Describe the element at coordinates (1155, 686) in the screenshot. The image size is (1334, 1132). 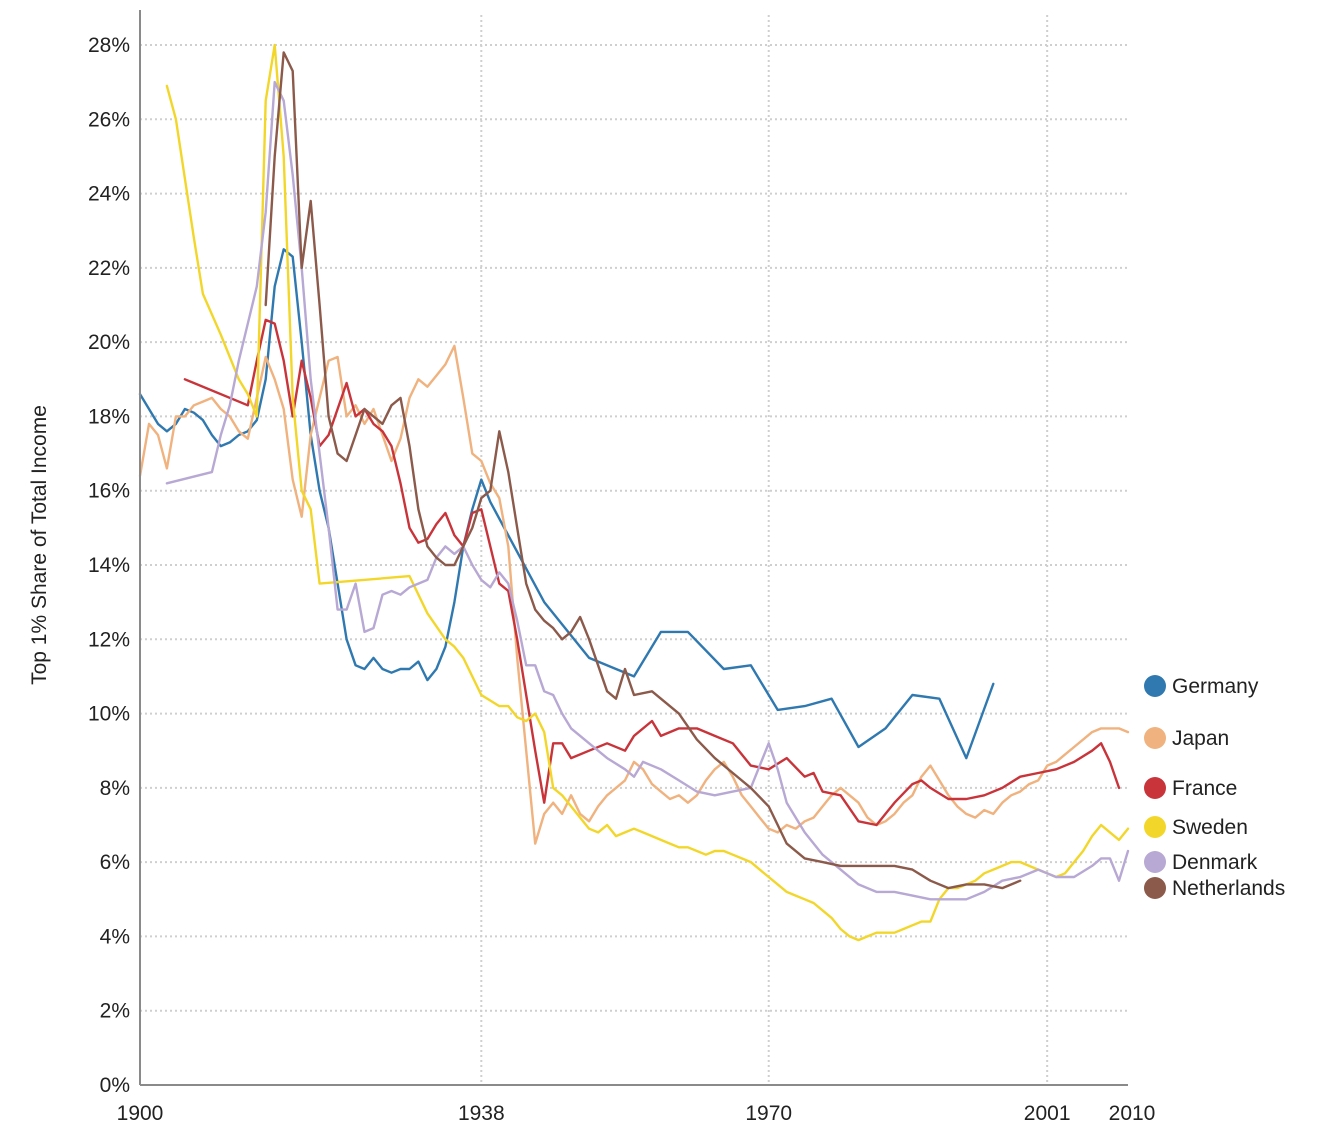
I see `legend-swatch-germany` at that location.